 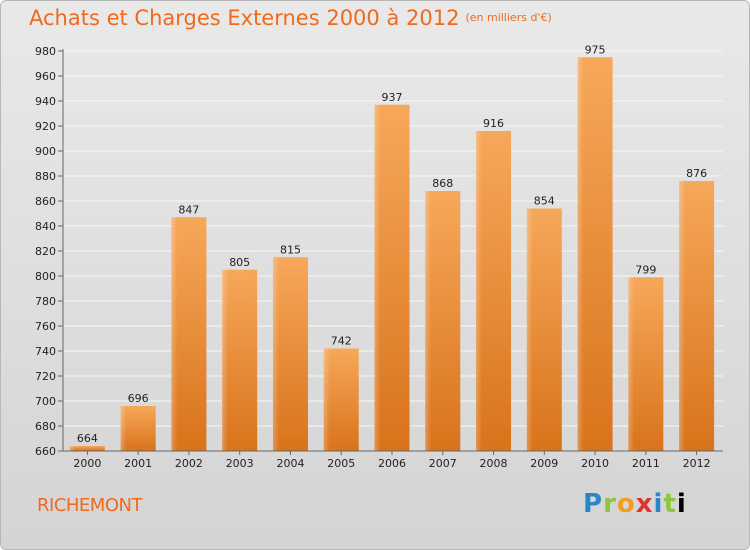 I want to click on chart-subtitle: (en milliers d'€), so click(x=508, y=17).